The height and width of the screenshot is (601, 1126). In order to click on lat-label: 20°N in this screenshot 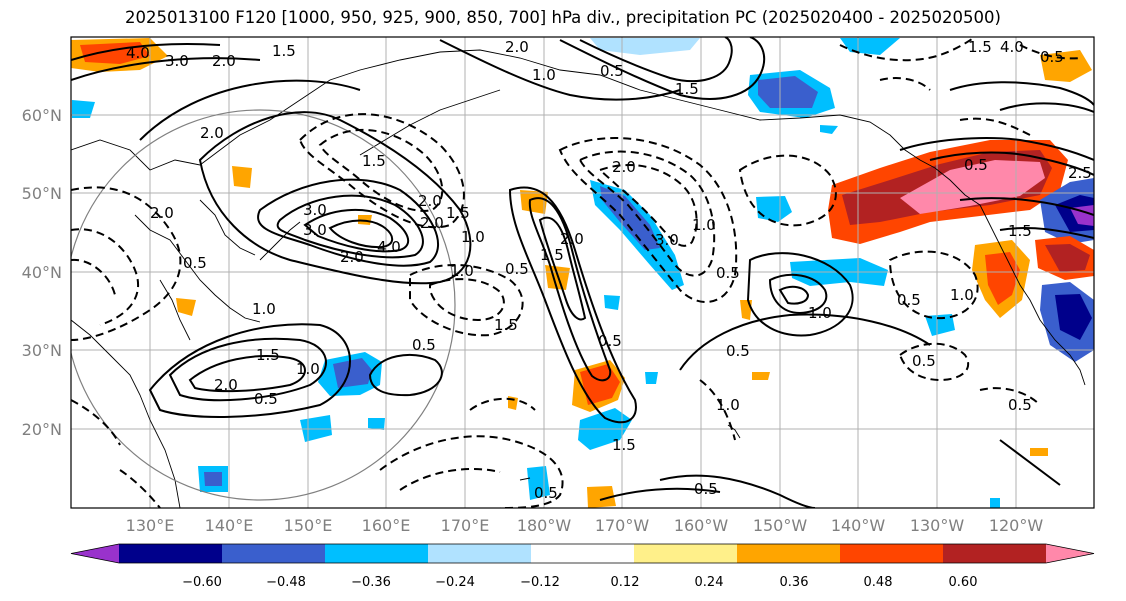, I will do `click(42, 429)`.